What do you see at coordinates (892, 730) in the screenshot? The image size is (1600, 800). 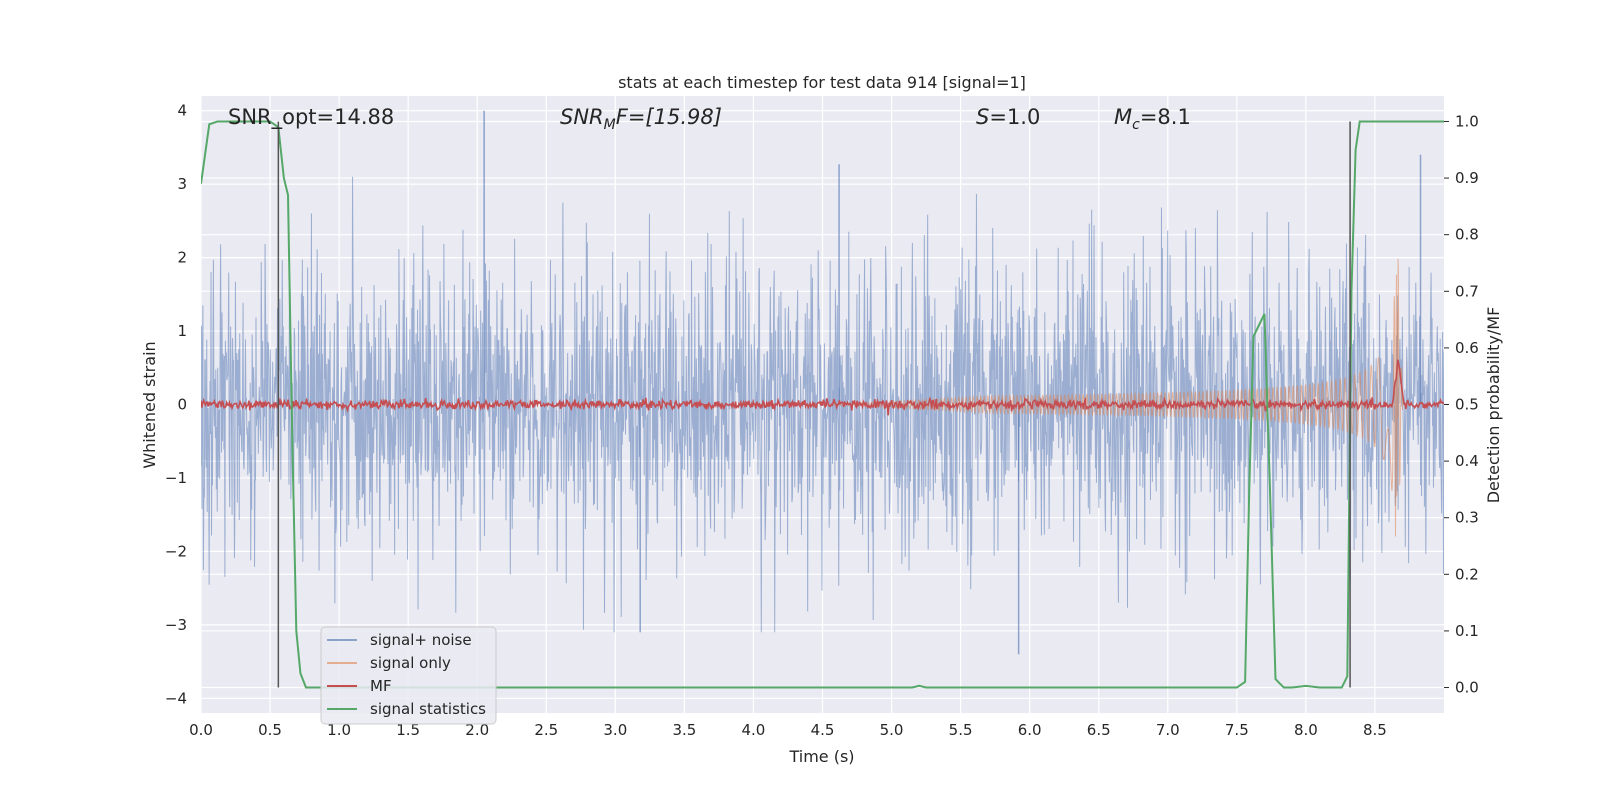 I see `x-tick-label: 5.0` at bounding box center [892, 730].